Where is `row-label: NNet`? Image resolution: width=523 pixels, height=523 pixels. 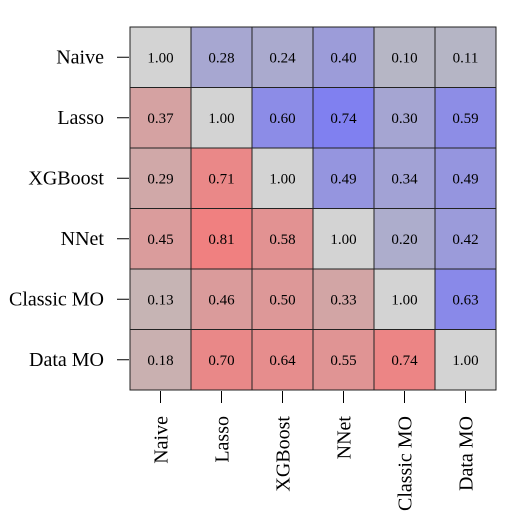
row-label: NNet is located at coordinates (83, 239).